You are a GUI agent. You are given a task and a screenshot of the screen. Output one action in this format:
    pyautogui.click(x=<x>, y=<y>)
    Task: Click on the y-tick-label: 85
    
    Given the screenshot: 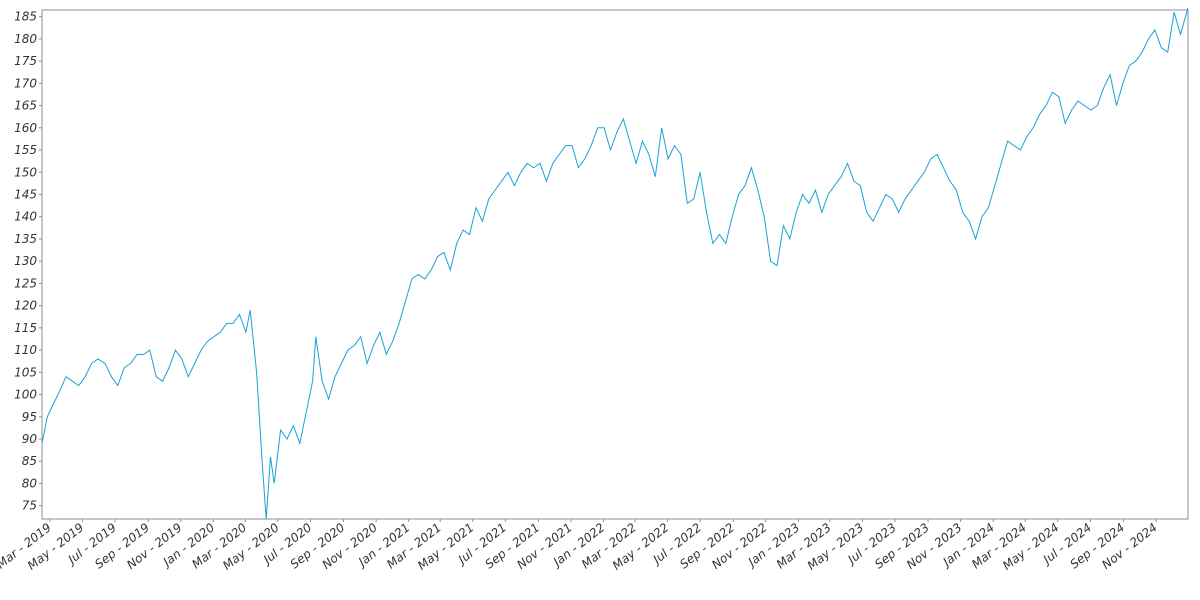 What is the action you would take?
    pyautogui.click(x=29, y=461)
    